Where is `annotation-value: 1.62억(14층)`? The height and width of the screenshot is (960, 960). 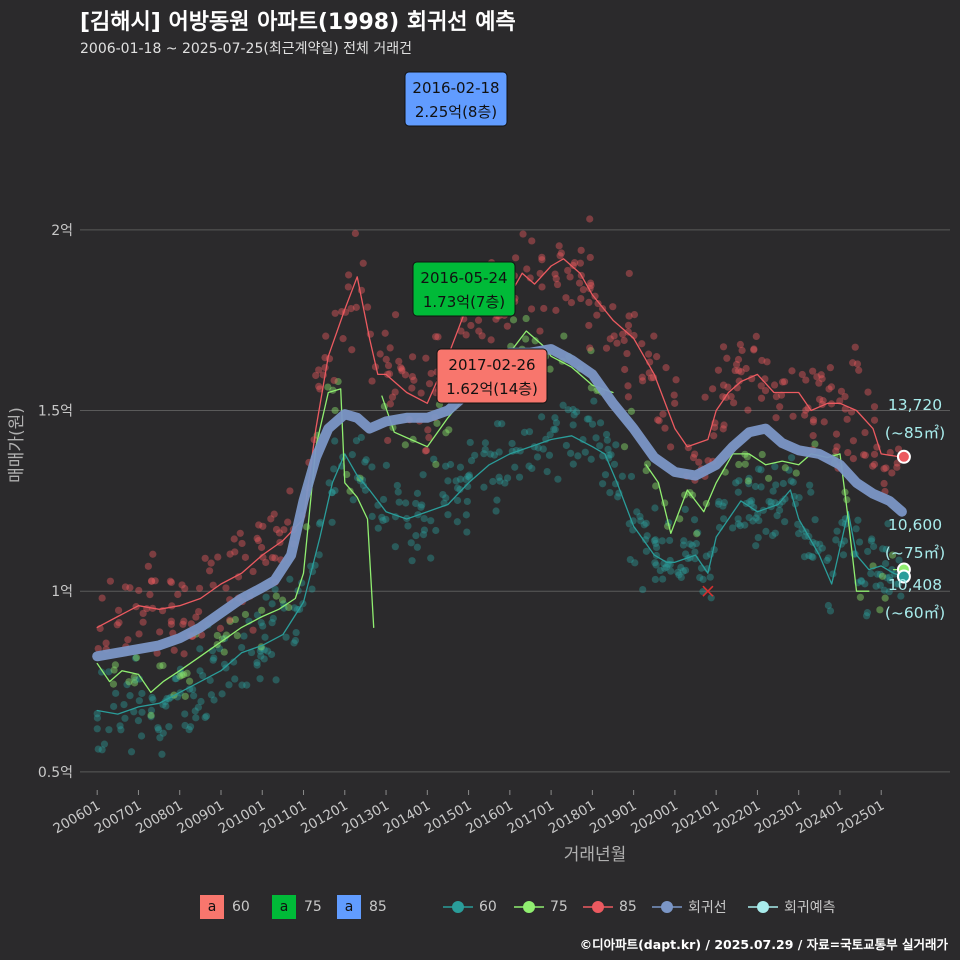
annotation-value: 1.62억(14층) is located at coordinates (492, 389).